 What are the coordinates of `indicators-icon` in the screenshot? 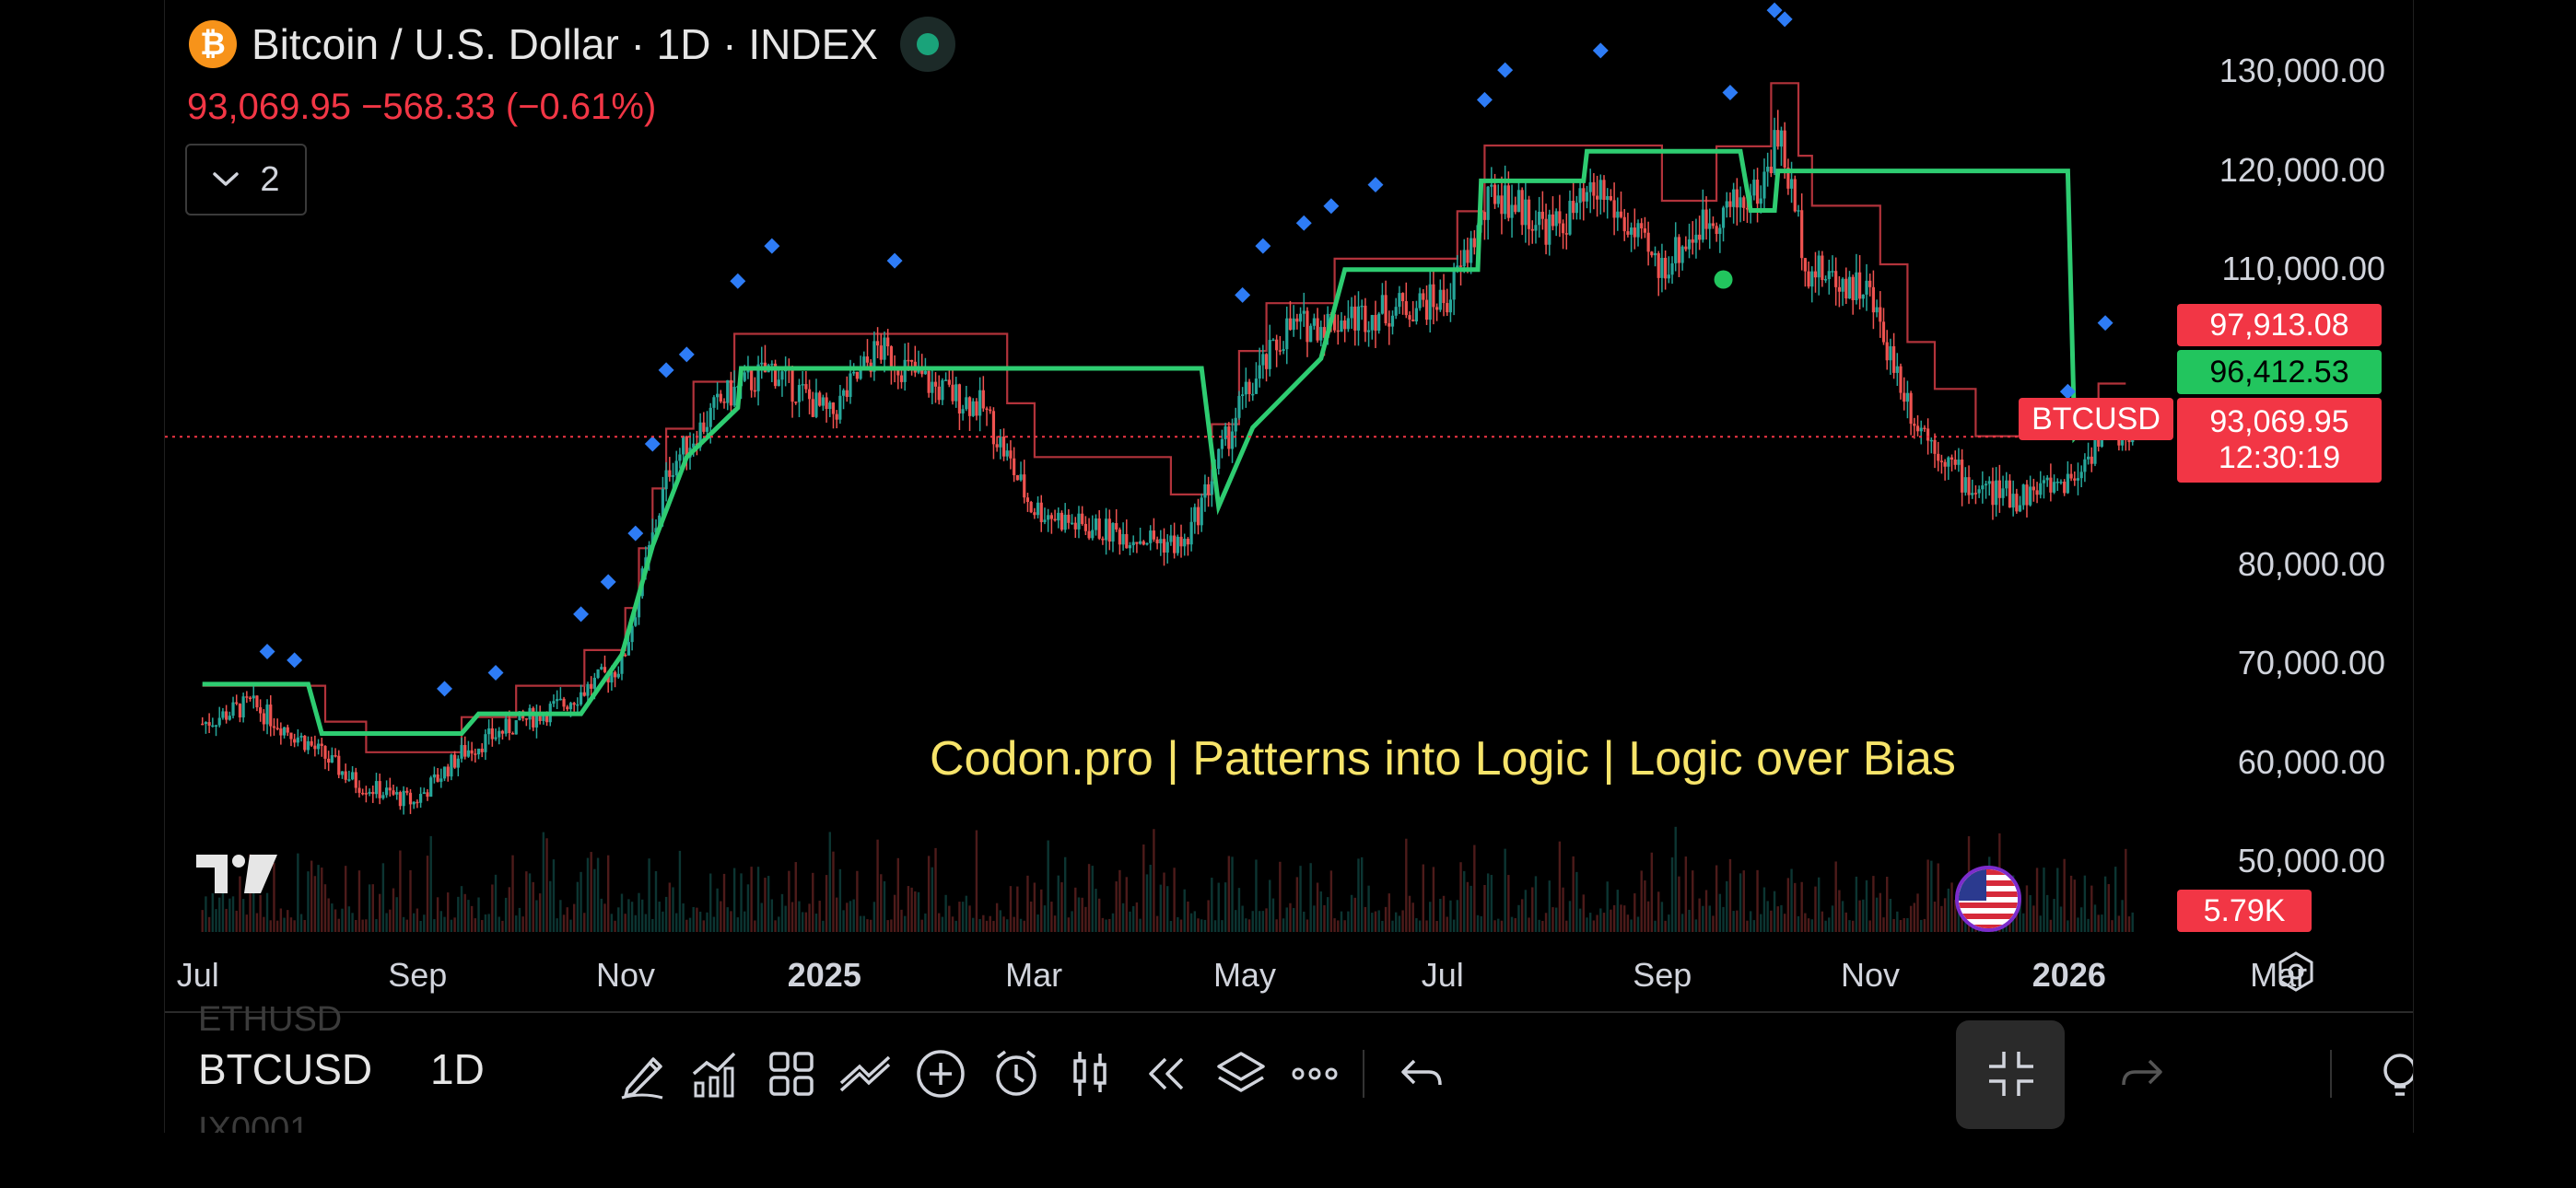 It's located at (716, 1073).